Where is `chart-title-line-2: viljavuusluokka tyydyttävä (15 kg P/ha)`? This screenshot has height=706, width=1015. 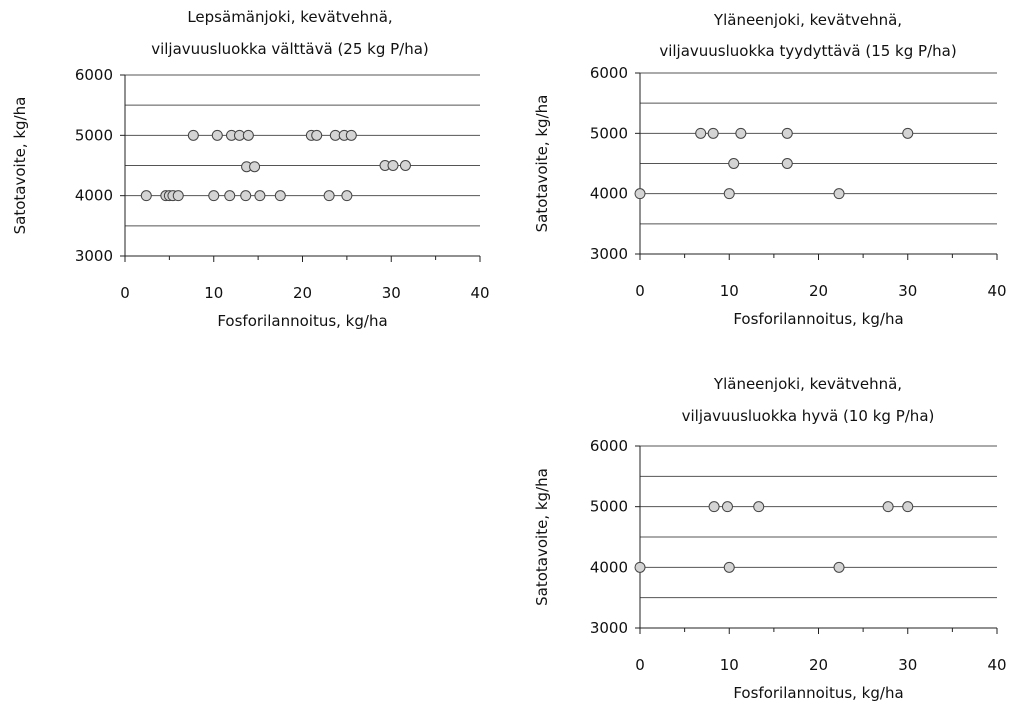
chart-title-line-2: viljavuusluokka tyydyttävä (15 kg P/ha) is located at coordinates (807, 51).